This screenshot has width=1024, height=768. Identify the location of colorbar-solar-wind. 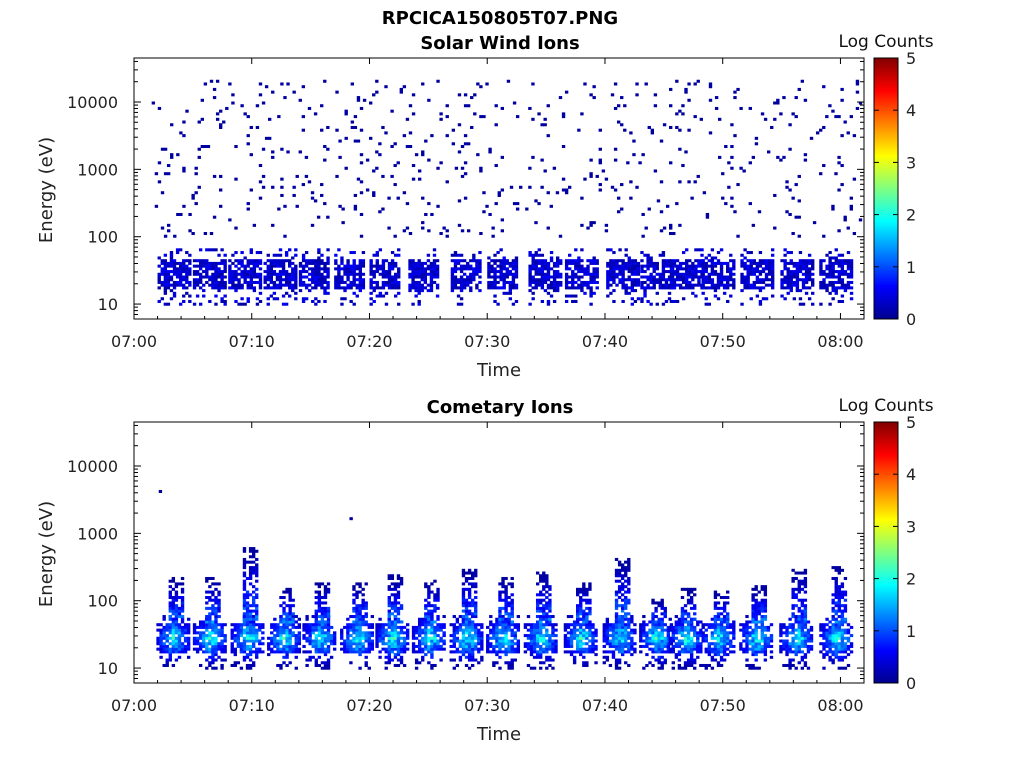
(886, 188).